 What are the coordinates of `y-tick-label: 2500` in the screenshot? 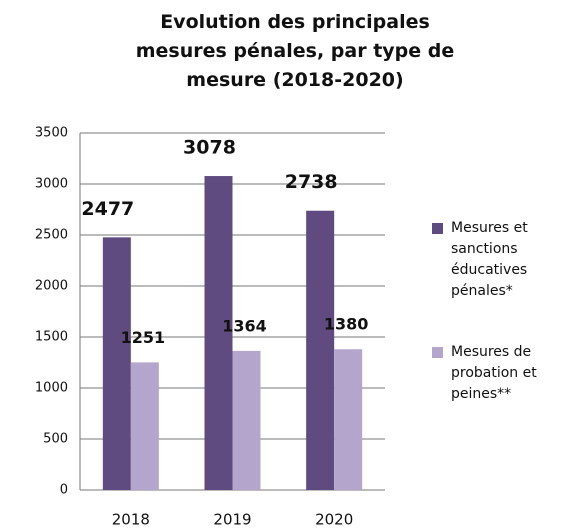 It's located at (51, 235).